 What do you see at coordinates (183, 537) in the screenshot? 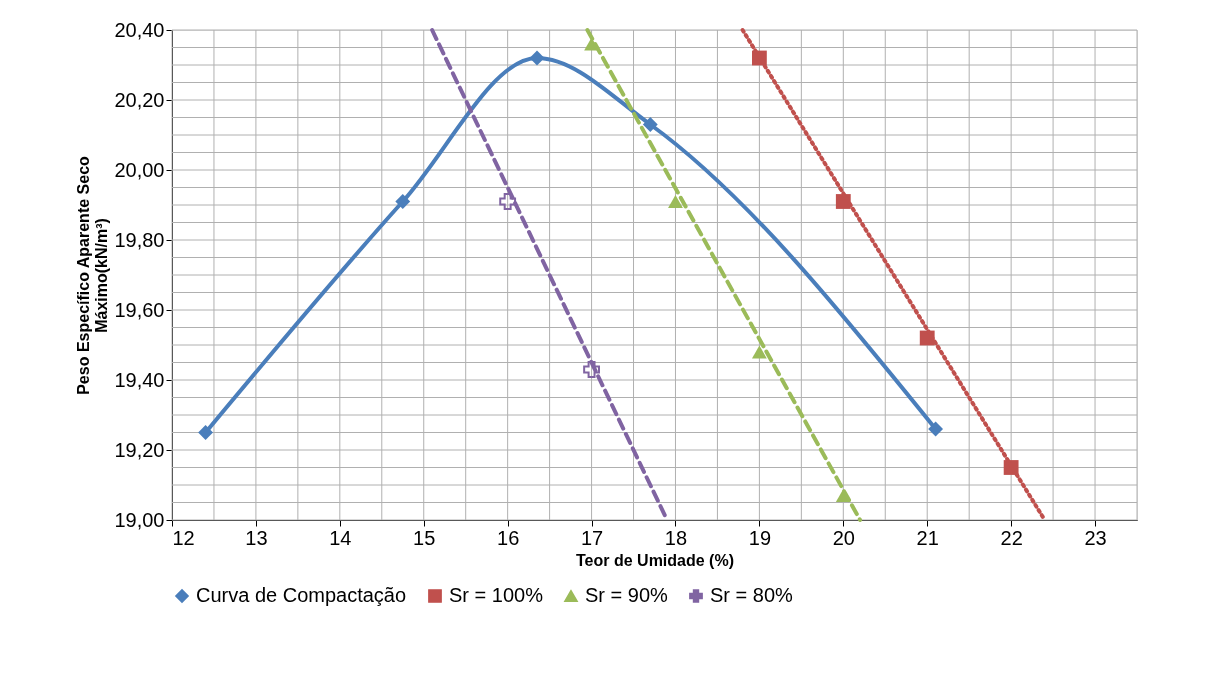
I see `x-tick-label: 12` at bounding box center [183, 537].